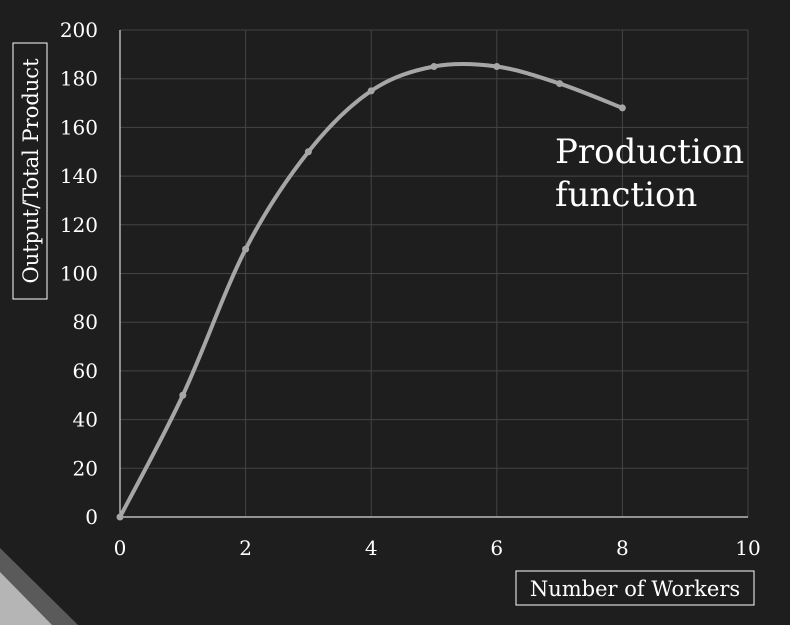 The image size is (790, 625). What do you see at coordinates (649, 173) in the screenshot?
I see `production-function-annotation: Production function` at bounding box center [649, 173].